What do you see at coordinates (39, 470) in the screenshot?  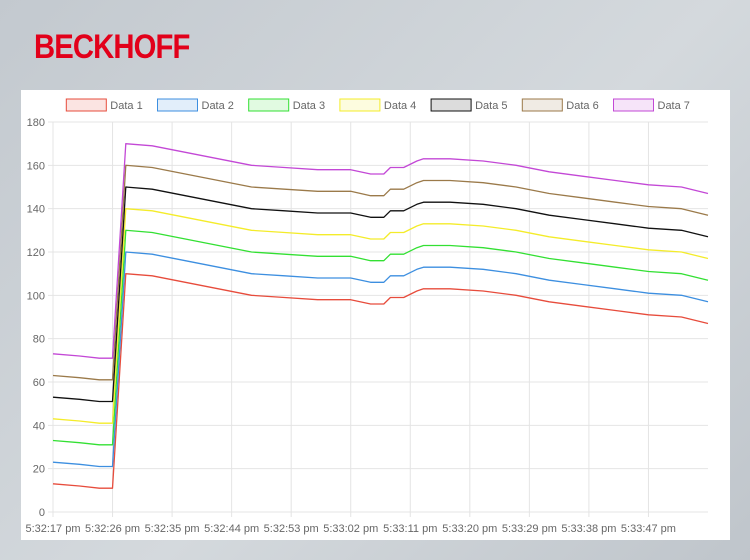 I see `y-tick-label: 20` at bounding box center [39, 470].